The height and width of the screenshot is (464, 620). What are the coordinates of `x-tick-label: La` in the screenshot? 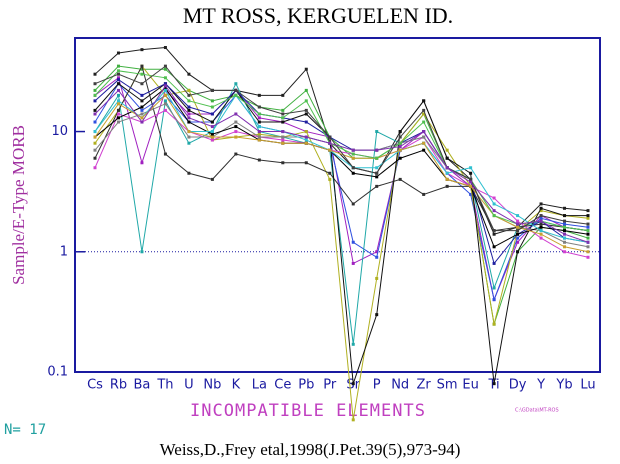 It's located at (259, 385).